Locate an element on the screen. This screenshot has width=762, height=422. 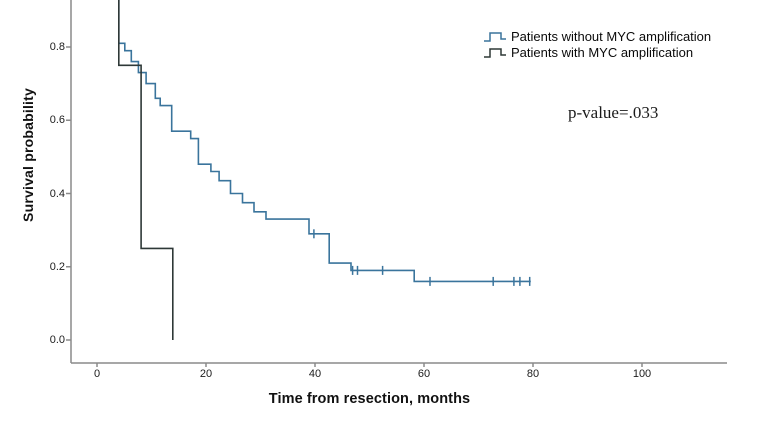
survival-curve-with_myc is located at coordinates (146, 170).